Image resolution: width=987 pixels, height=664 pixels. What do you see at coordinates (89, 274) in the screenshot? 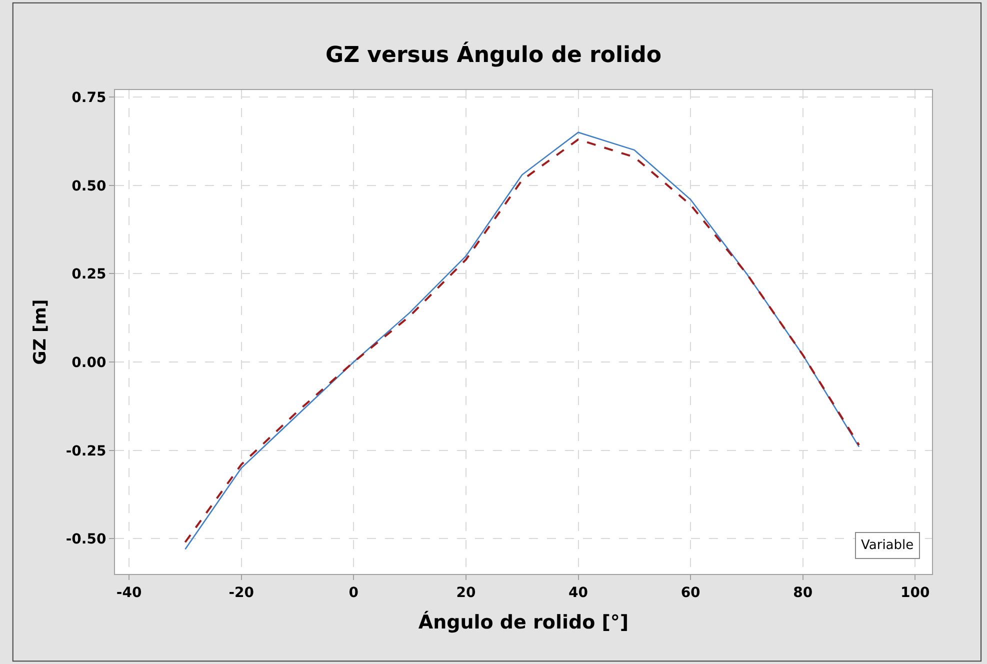
I see `y-tick-label: 0.25` at bounding box center [89, 274].